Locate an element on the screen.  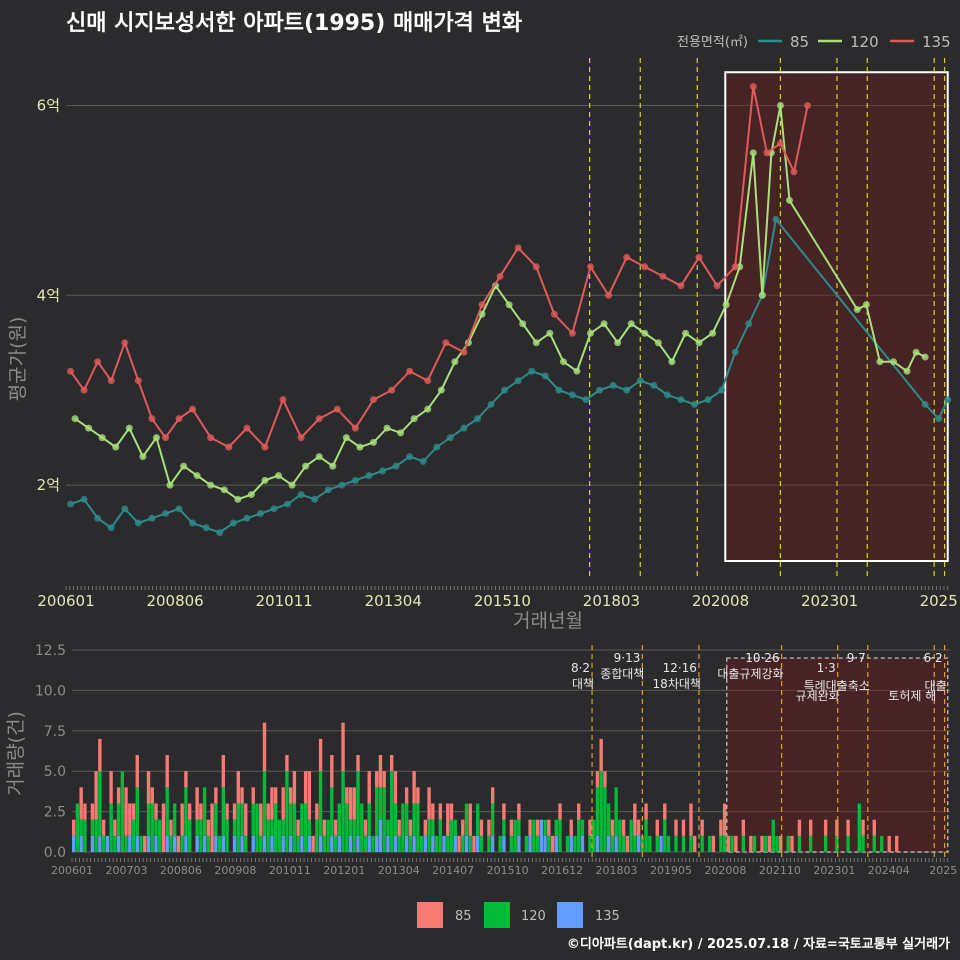
bar-legend-label-135: 135 is located at coordinates (607, 916).